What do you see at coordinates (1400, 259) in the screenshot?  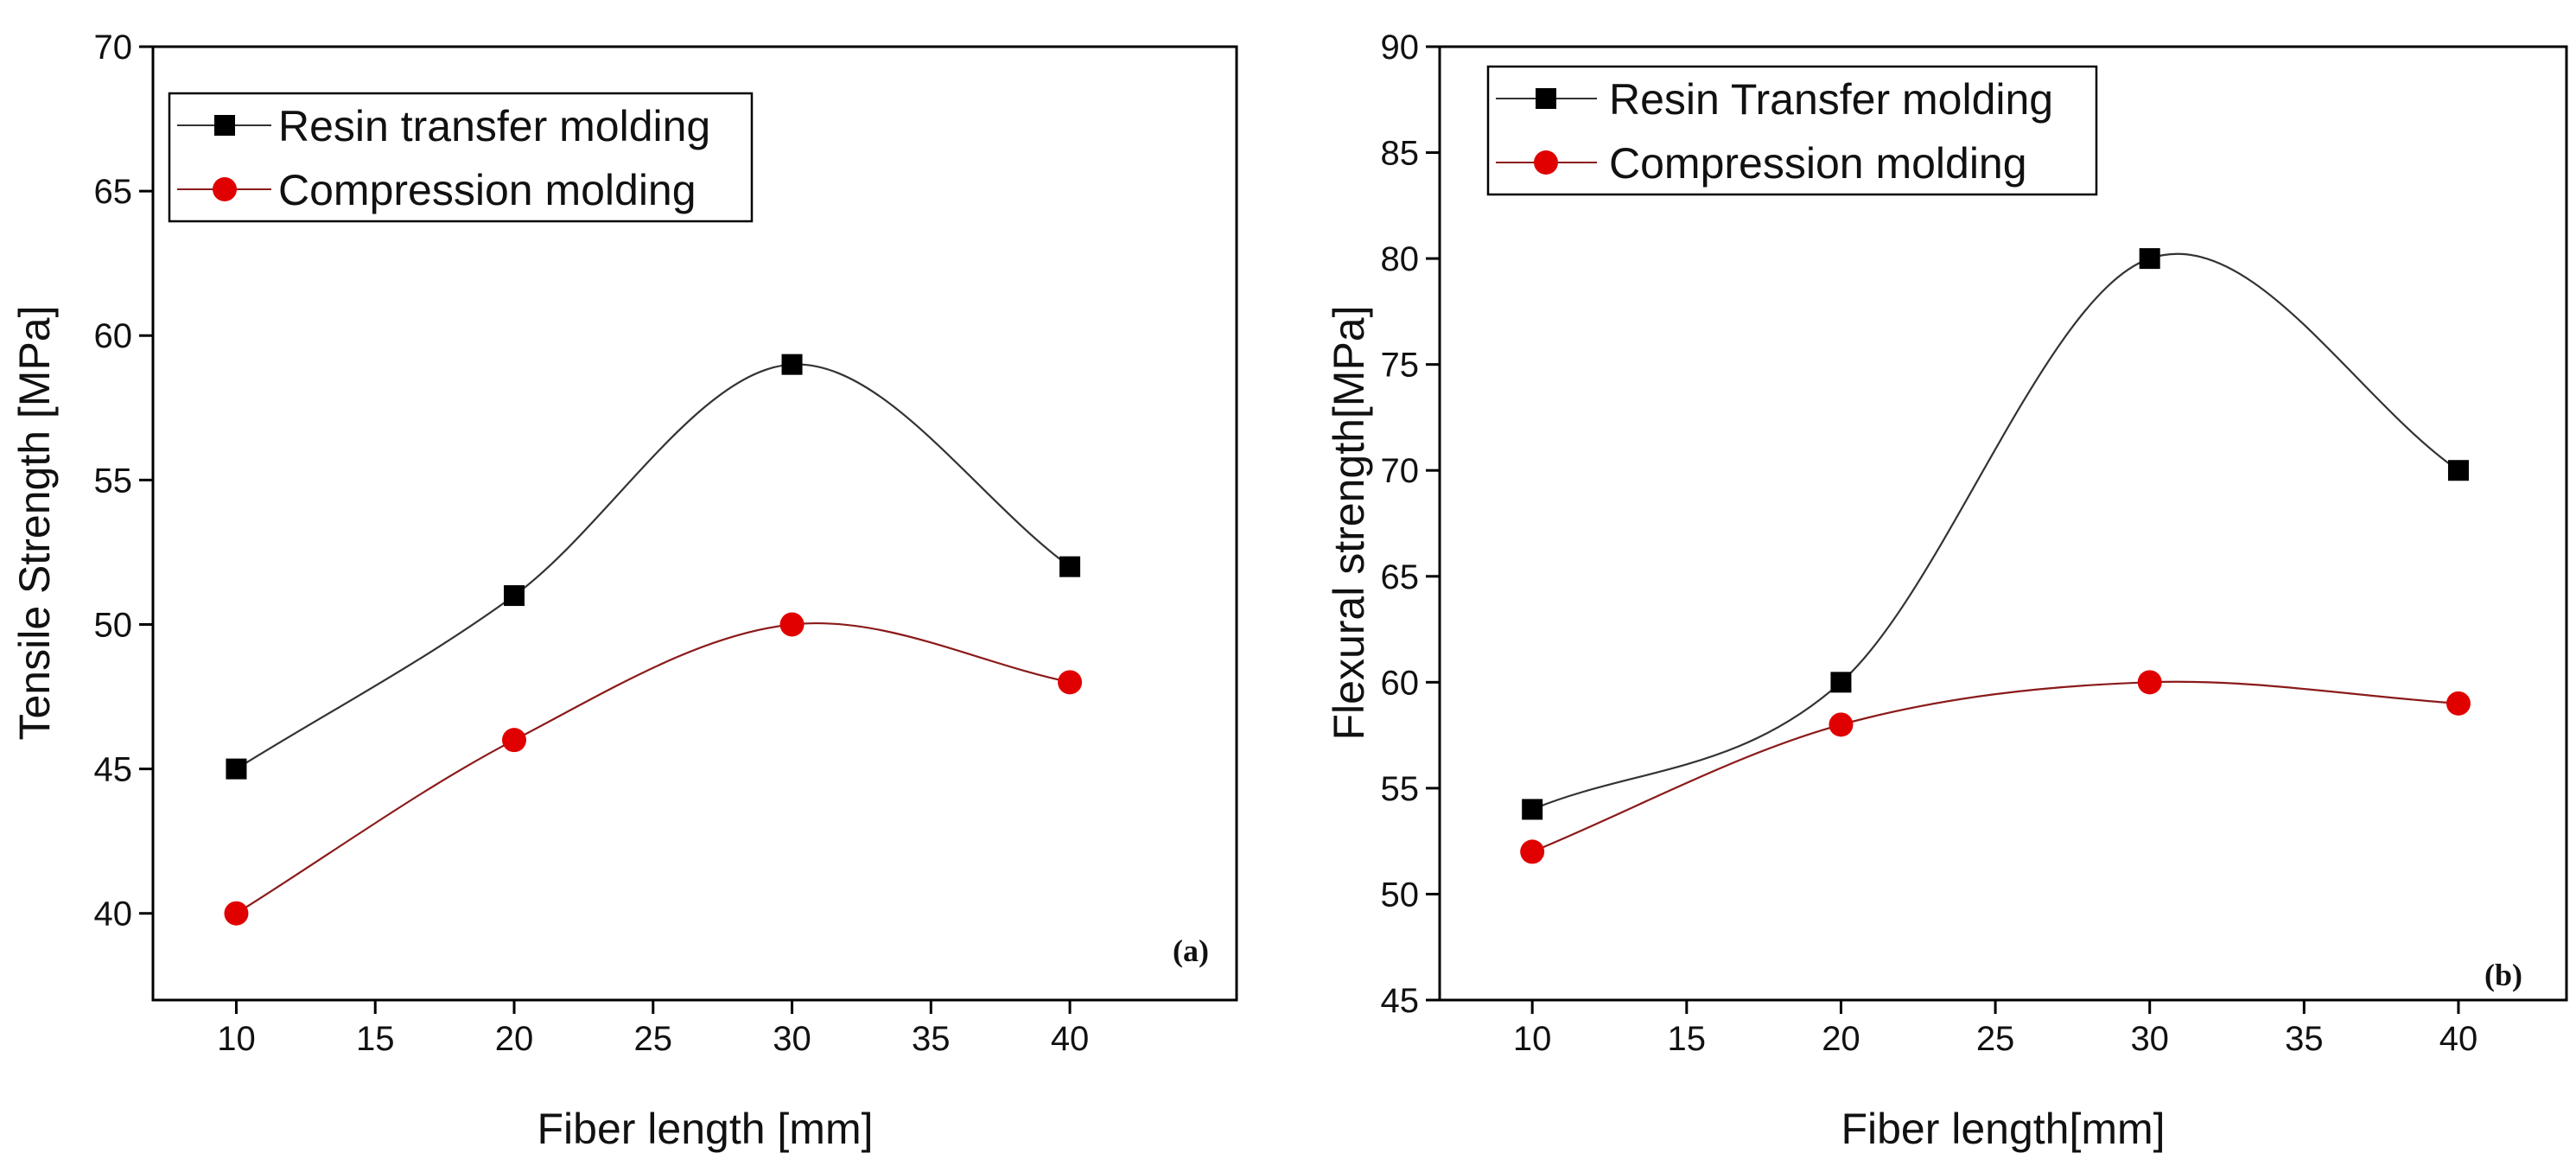 I see `y-tick-label: 80` at bounding box center [1400, 259].